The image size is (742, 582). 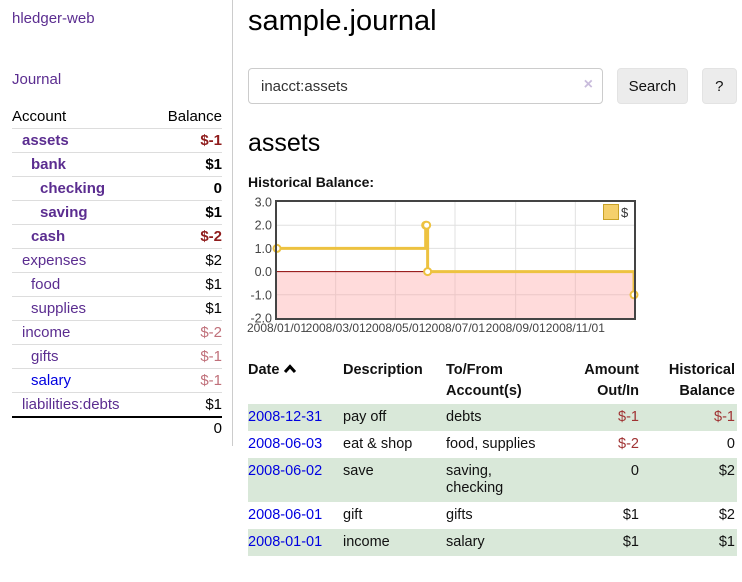 I want to click on transaction-row: 2008-12-31 pay off debts $-1 $-1, so click(x=492, y=417).